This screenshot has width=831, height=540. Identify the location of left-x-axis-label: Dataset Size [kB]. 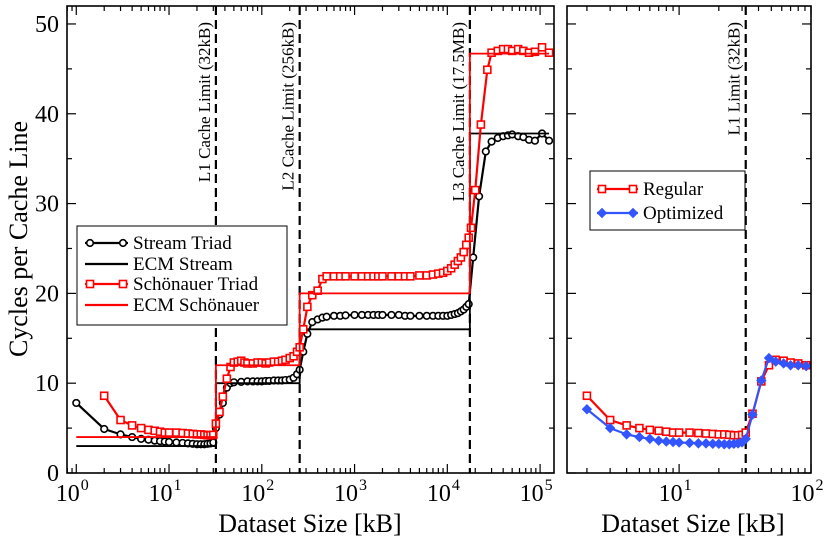
(309, 523).